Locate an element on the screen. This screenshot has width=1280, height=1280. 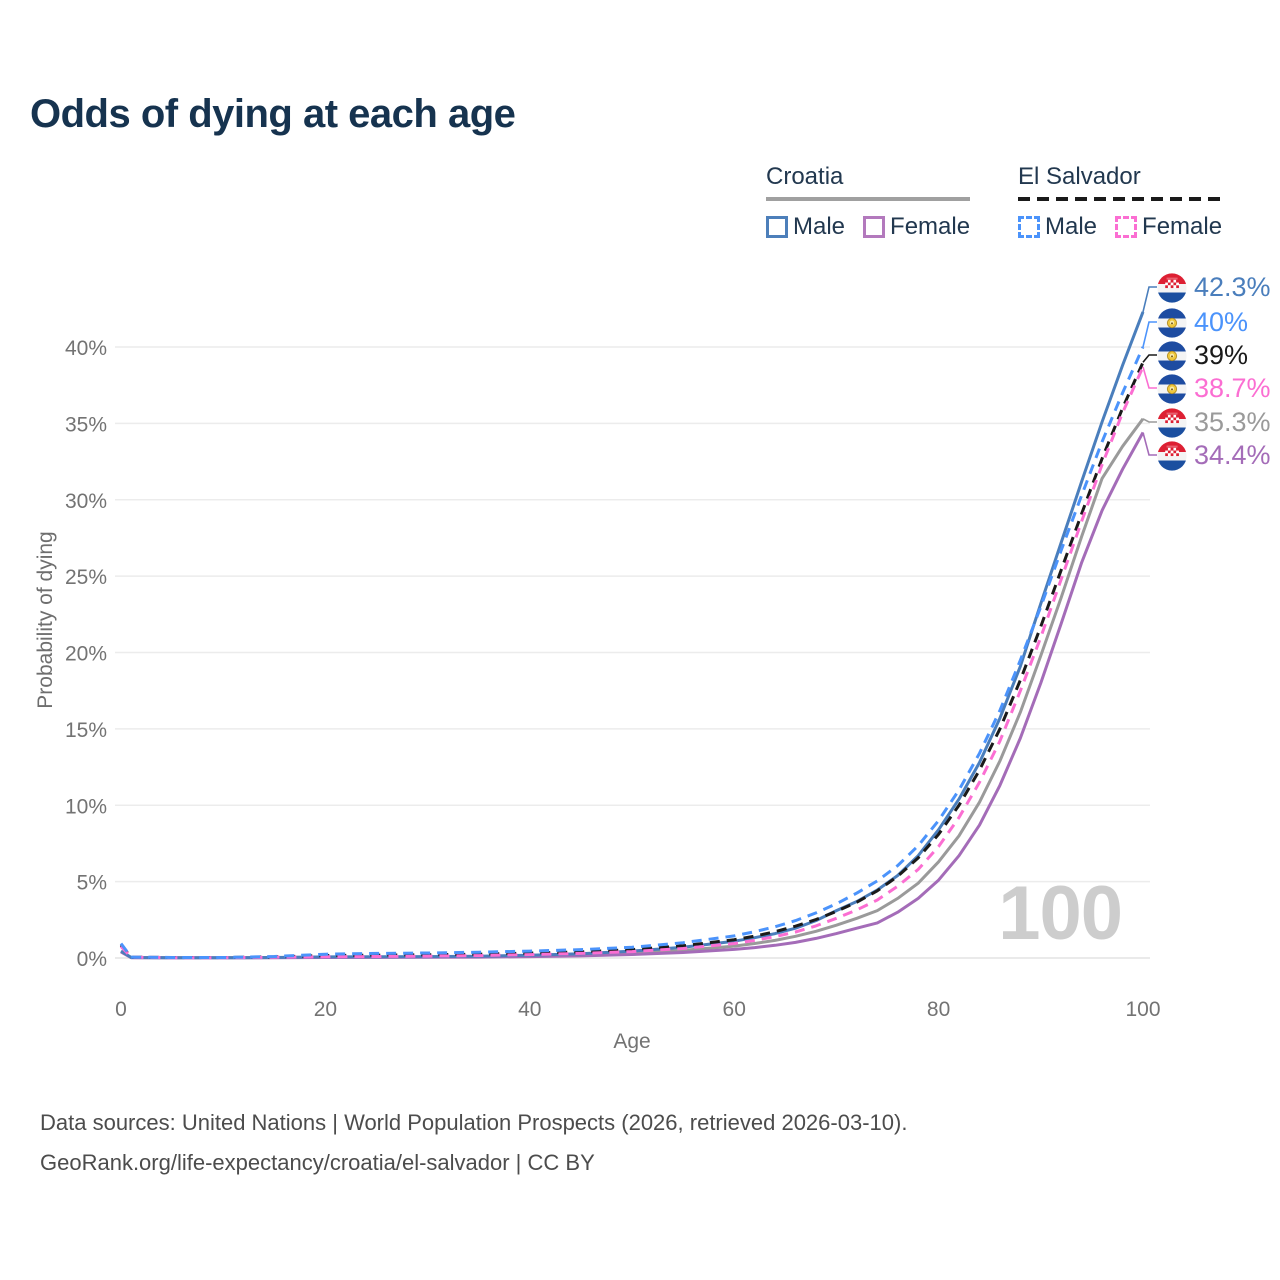
end-label-value: 40% is located at coordinates (1221, 322).